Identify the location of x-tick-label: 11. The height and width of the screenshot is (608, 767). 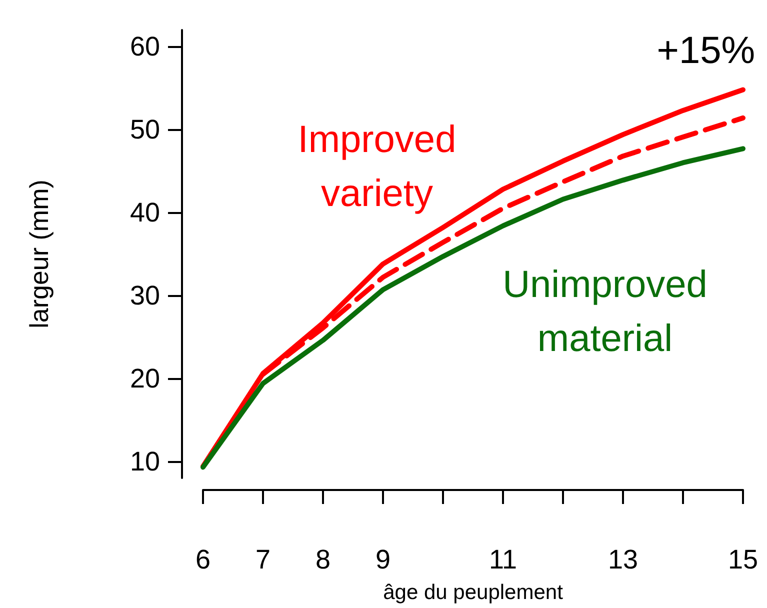
(503, 559).